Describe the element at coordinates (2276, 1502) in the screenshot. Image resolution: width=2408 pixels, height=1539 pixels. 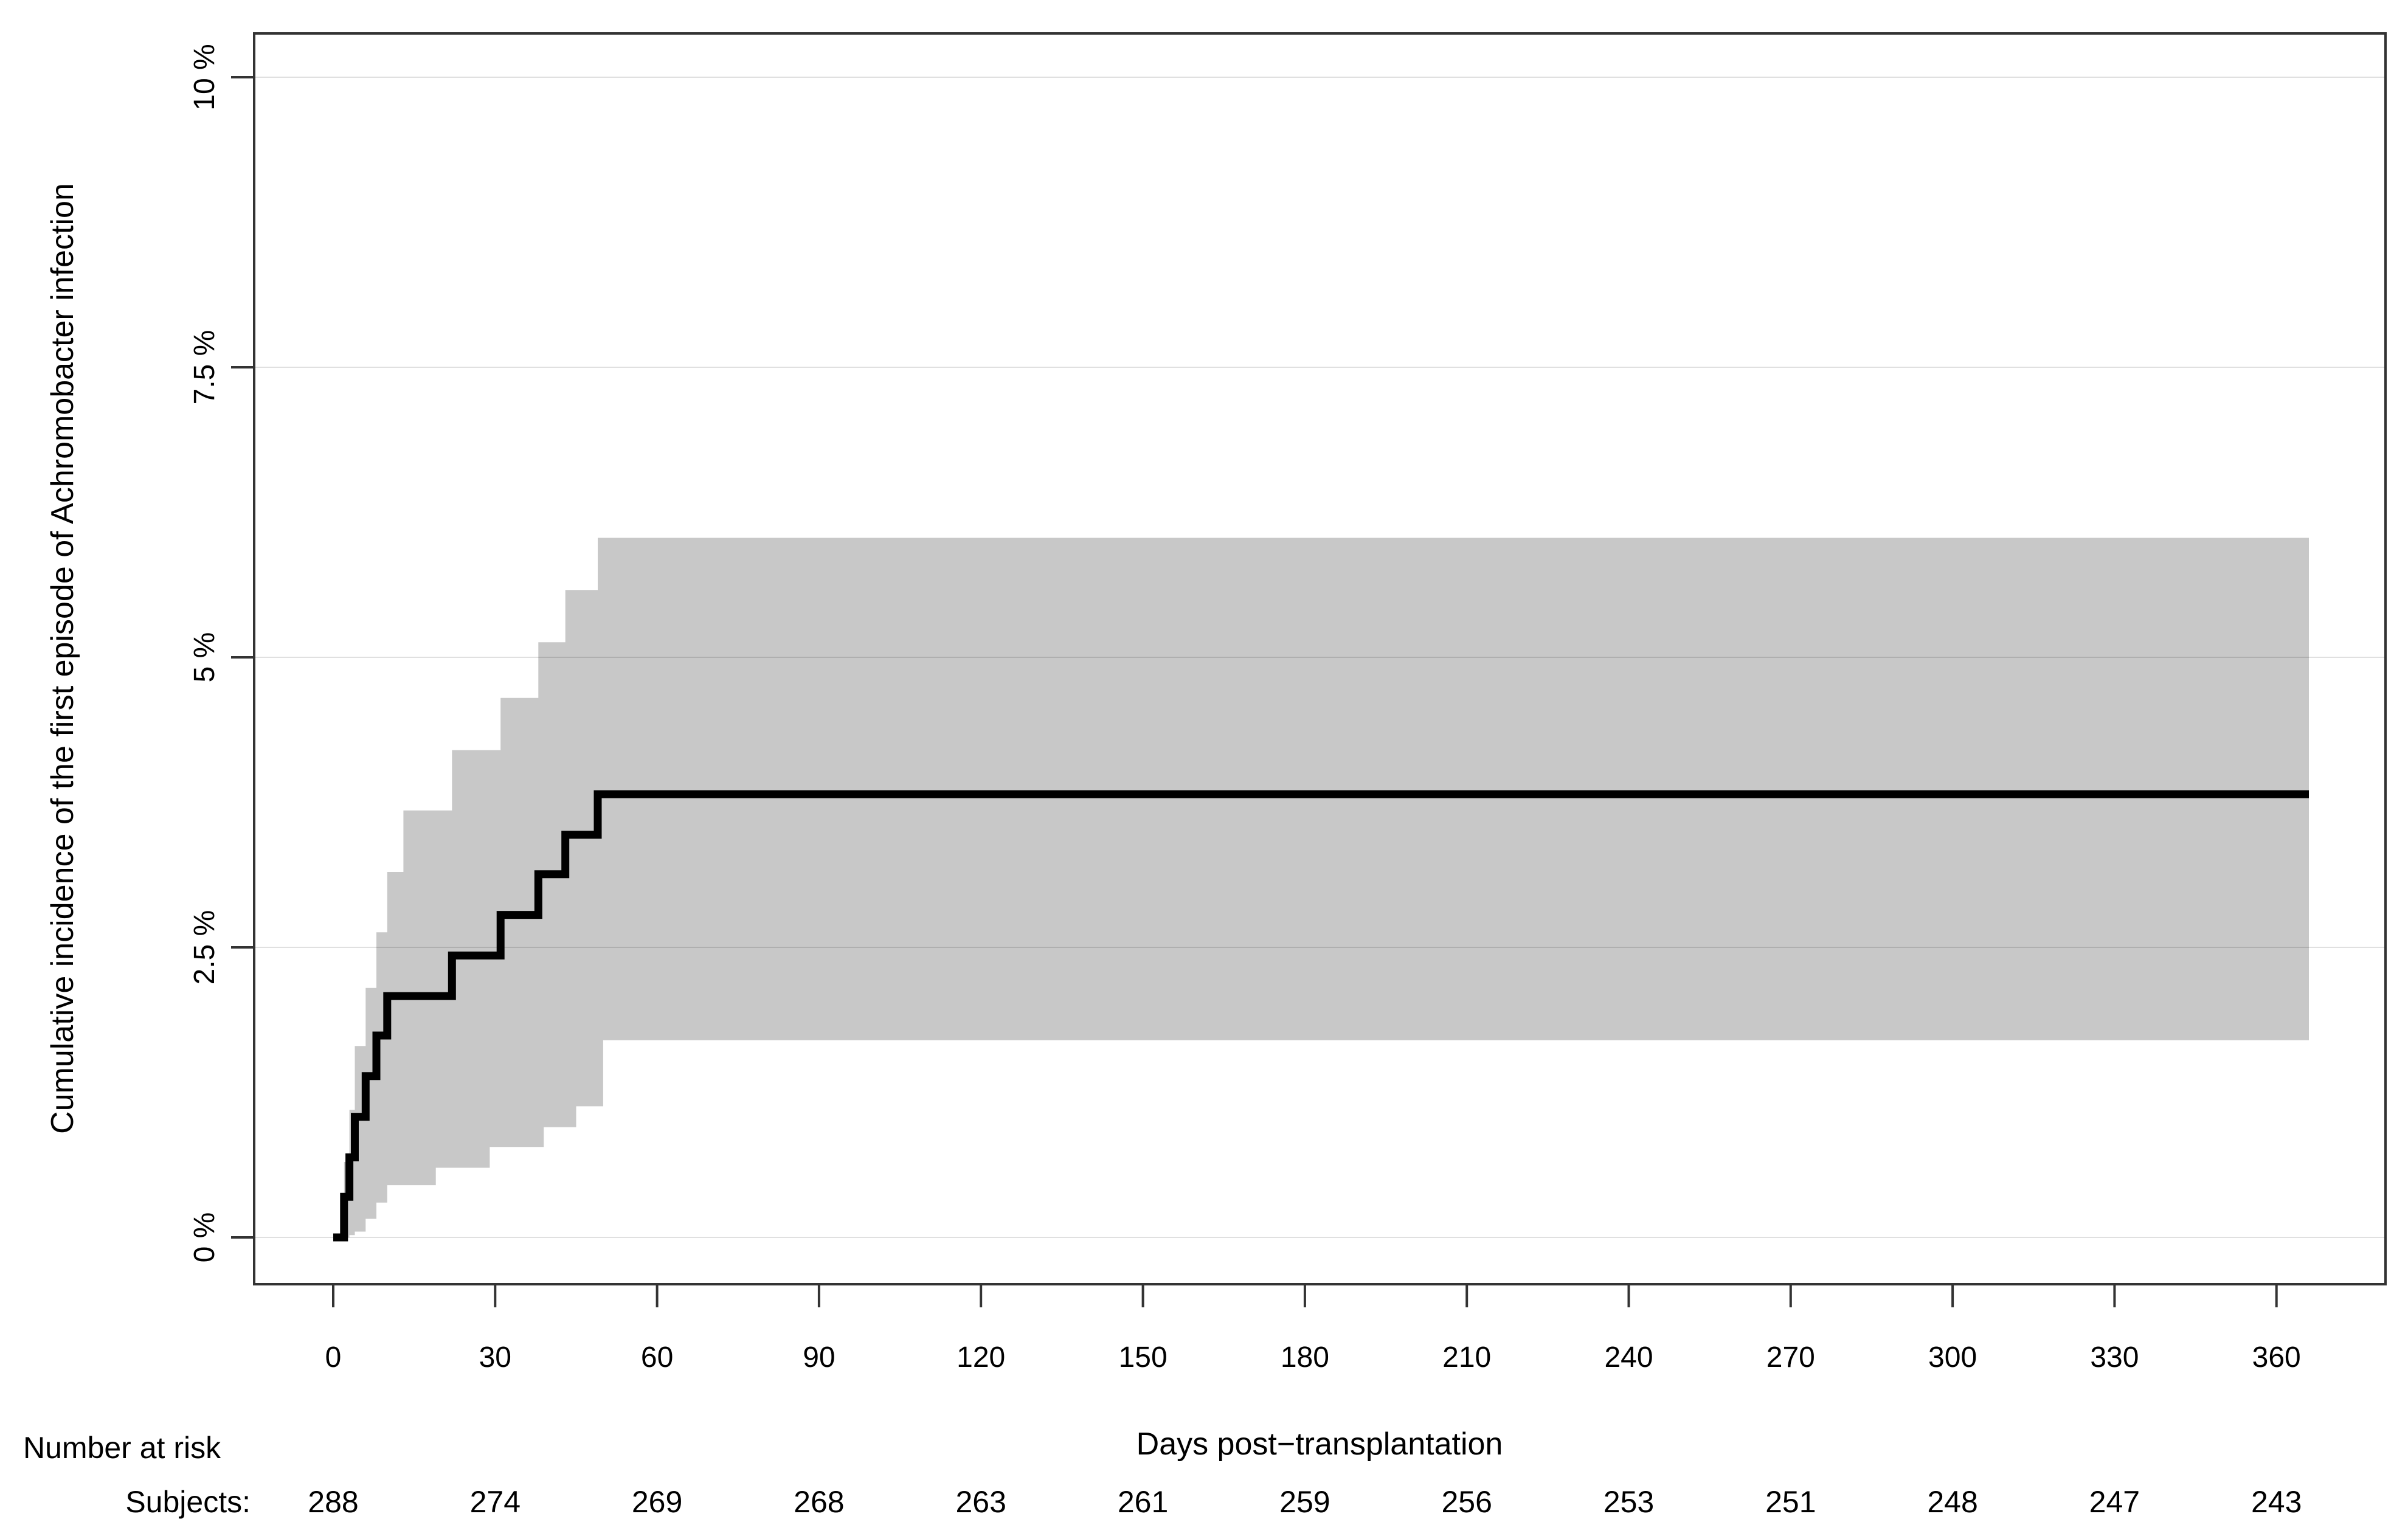
I see `risk-count-day-360: 243` at that location.